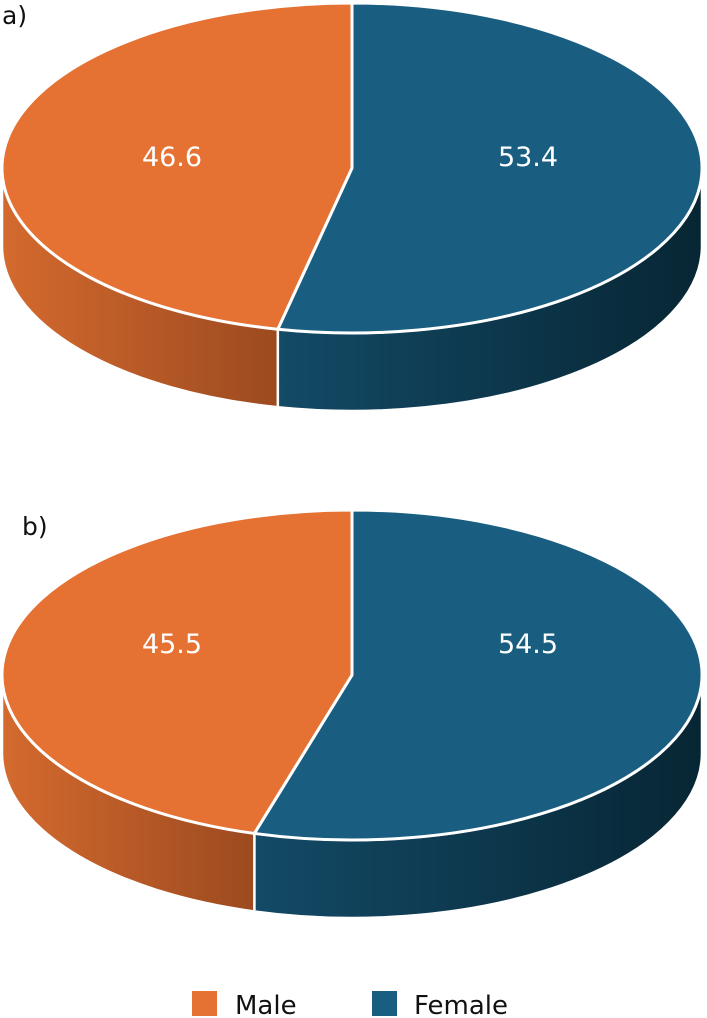 This screenshot has width=707, height=1018. What do you see at coordinates (384, 1003) in the screenshot?
I see `legend-swatch-female` at bounding box center [384, 1003].